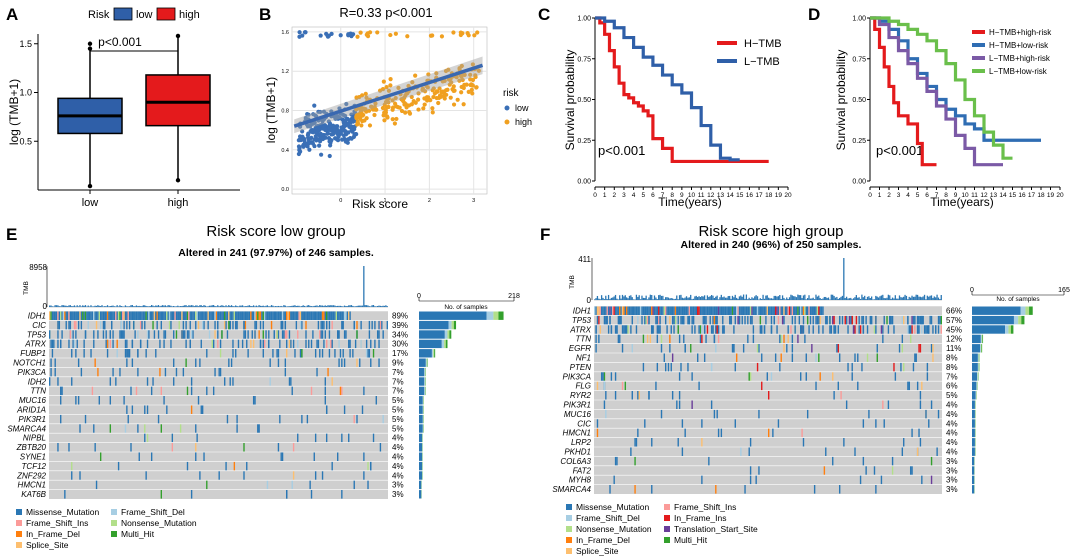 The height and width of the screenshot is (557, 1072). Describe the element at coordinates (29, 363) in the screenshot. I see `e-plot-gene-label: NOTCH1` at that location.